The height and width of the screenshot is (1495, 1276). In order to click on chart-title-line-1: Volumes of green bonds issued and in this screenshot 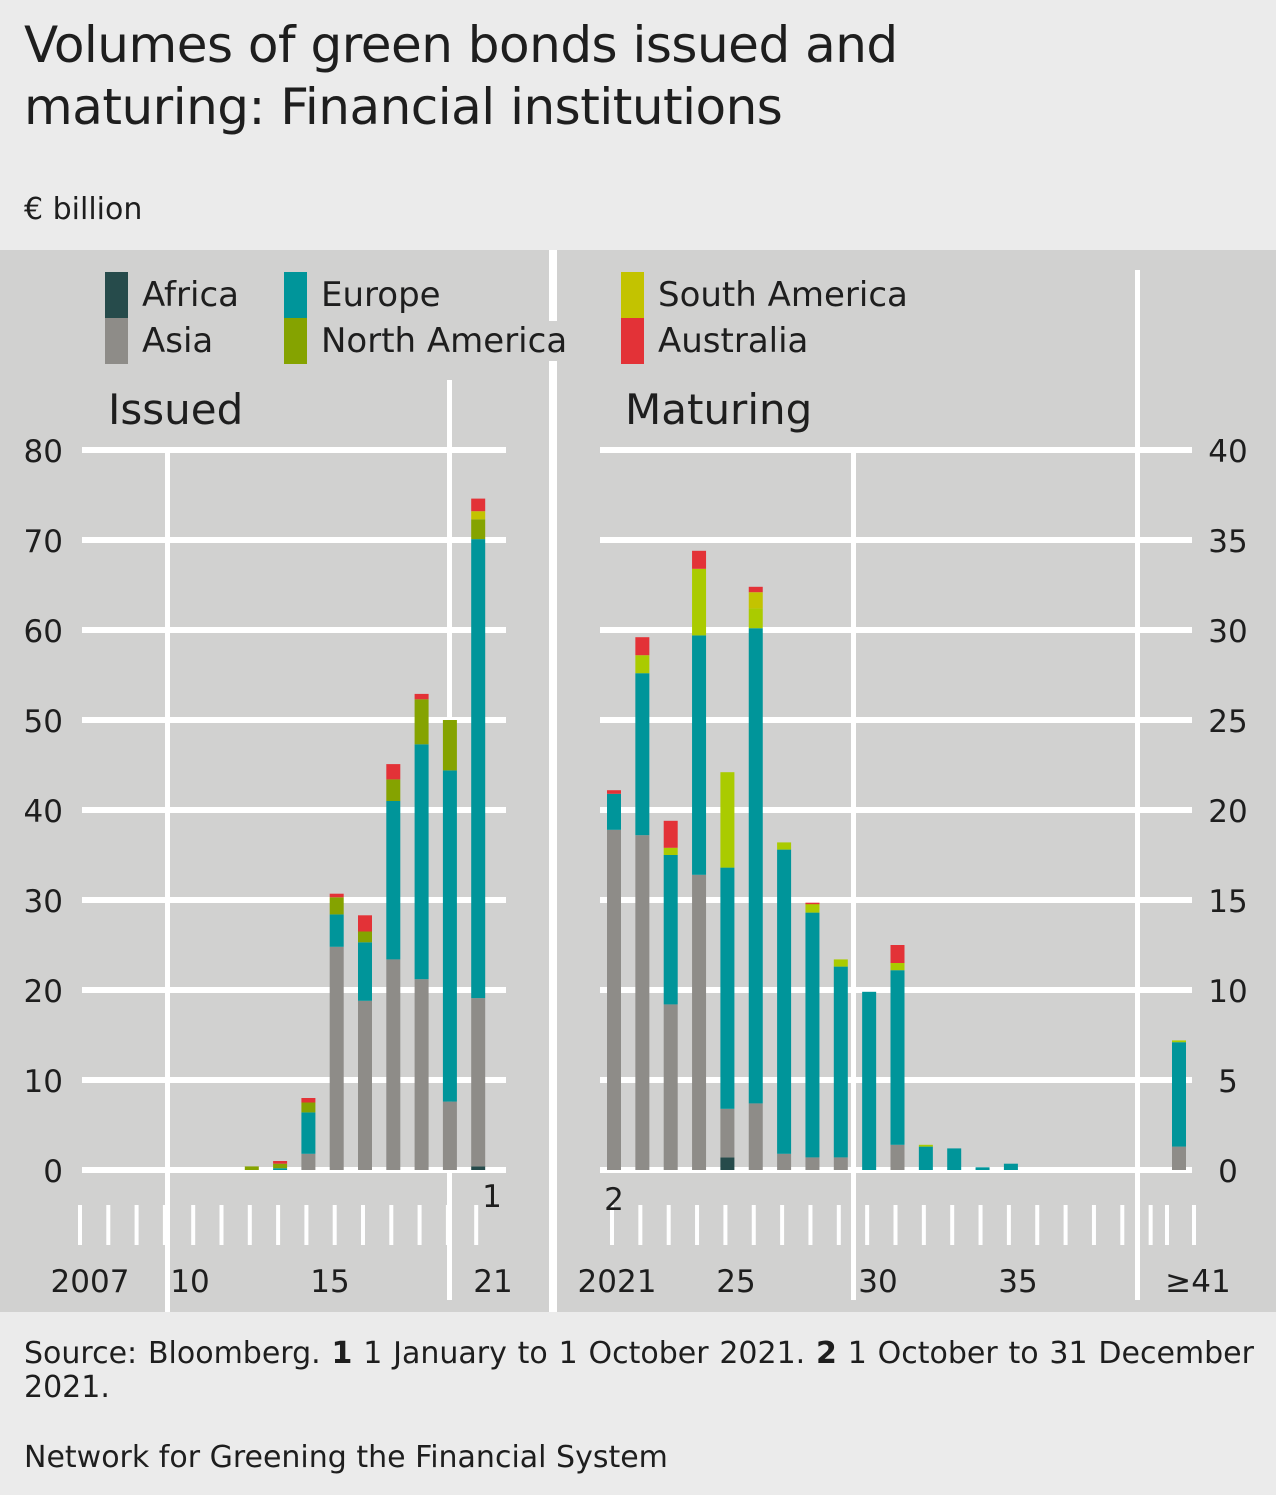, I will do `click(461, 45)`.